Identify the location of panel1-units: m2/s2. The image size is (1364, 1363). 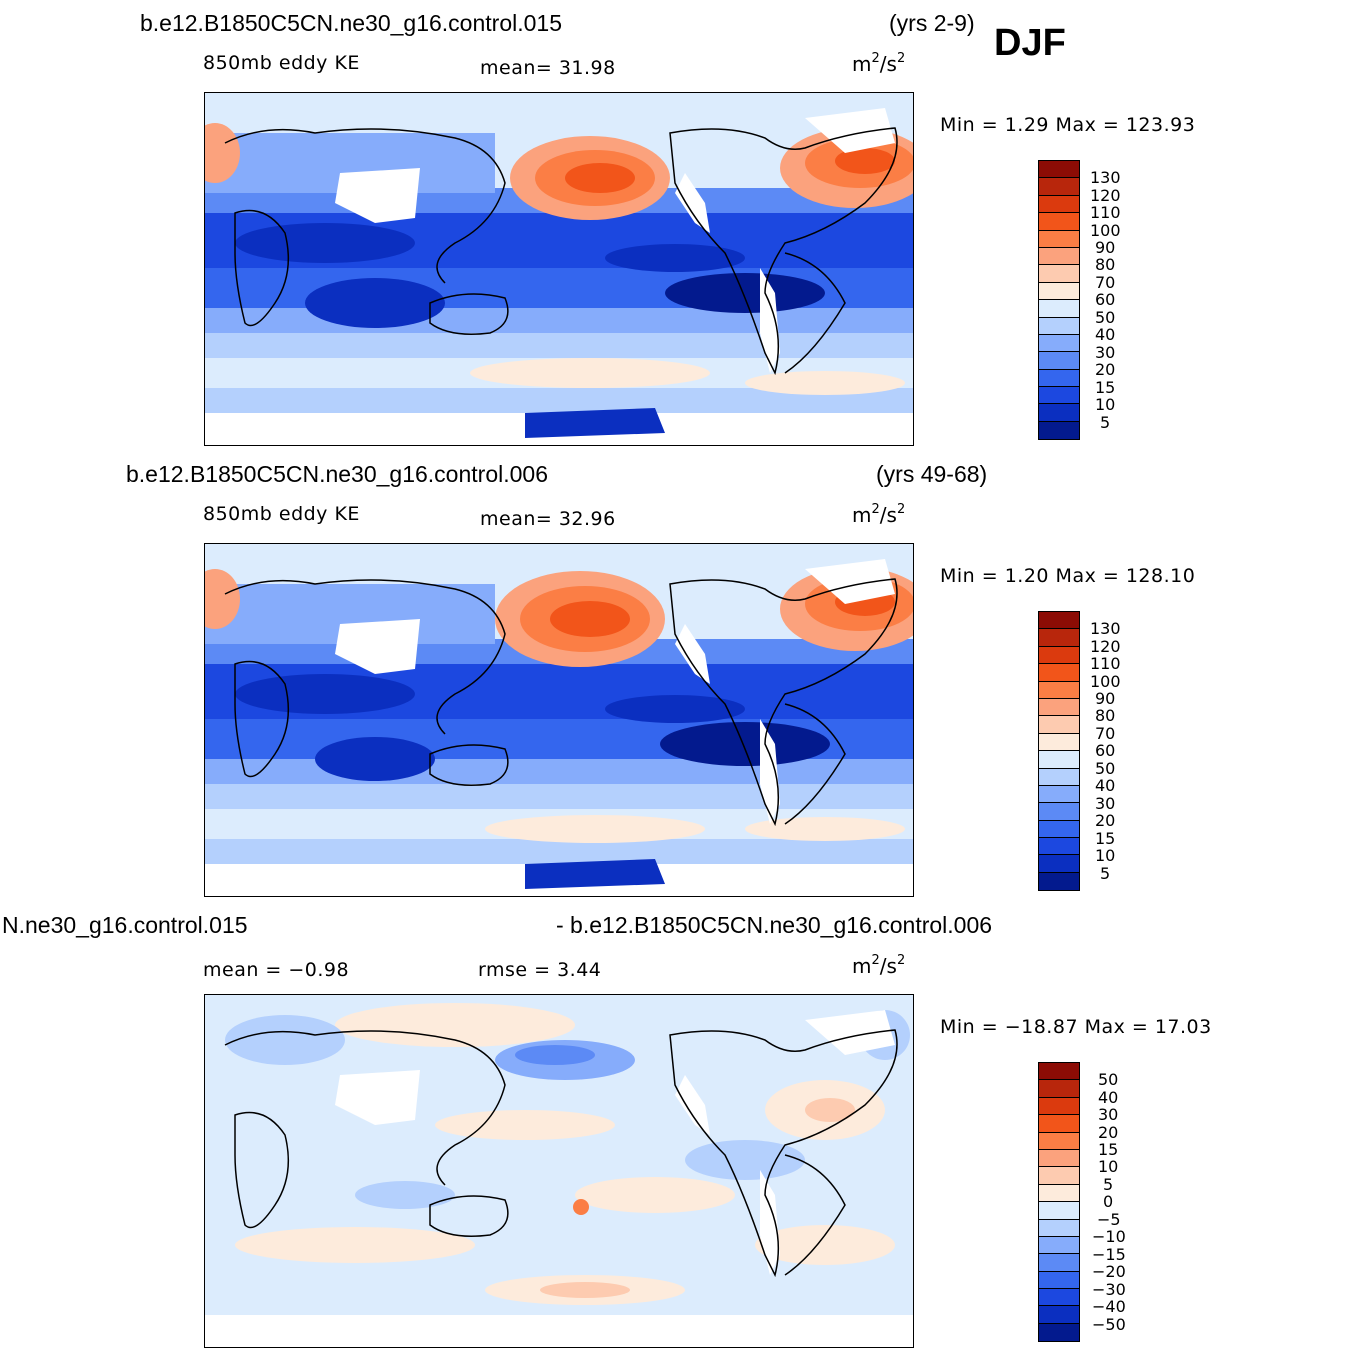
(879, 63).